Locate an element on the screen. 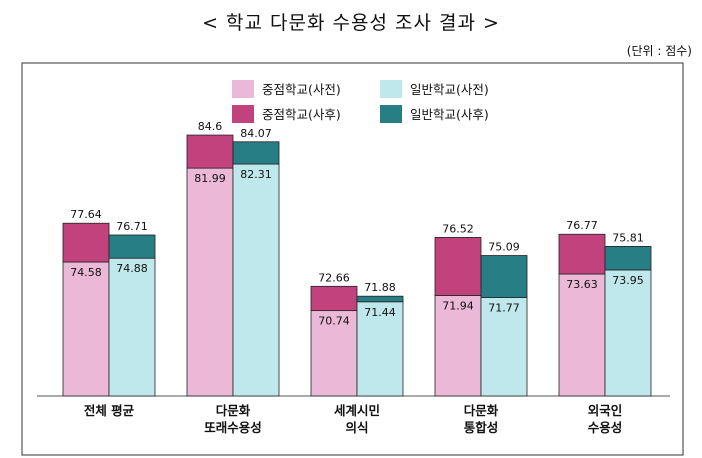 The height and width of the screenshot is (458, 702). legend-jp-pre-label: 중점학교(사전) is located at coordinates (301, 89).